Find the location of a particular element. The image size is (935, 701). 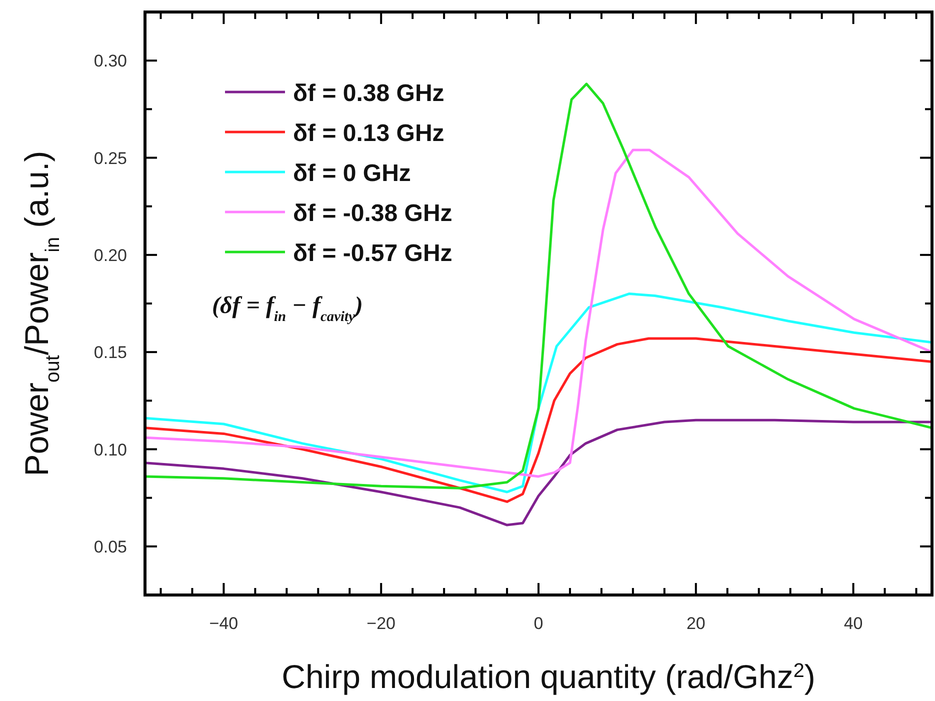

y-tick-label: 0.10 is located at coordinates (110, 450).